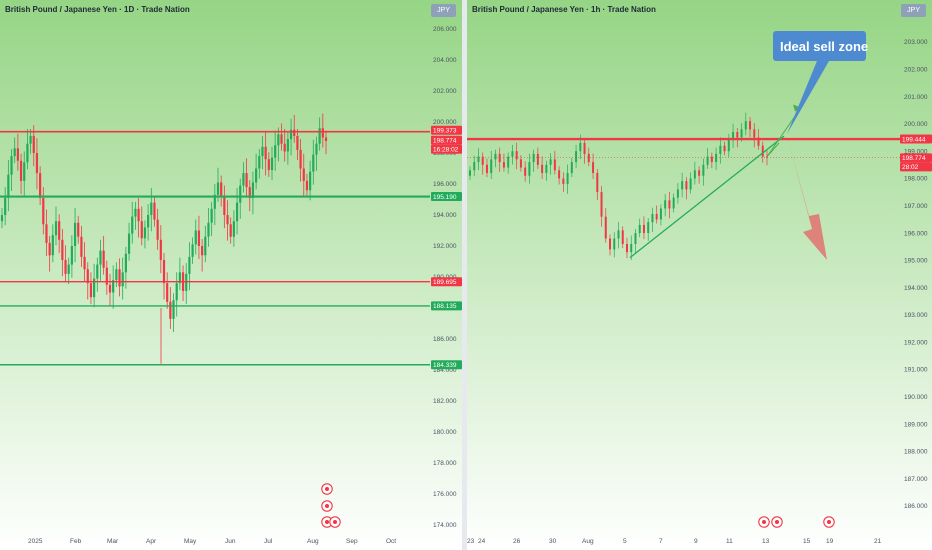 This screenshot has width=932, height=550. I want to click on lightning-event-icon-dot, so click(327, 489).